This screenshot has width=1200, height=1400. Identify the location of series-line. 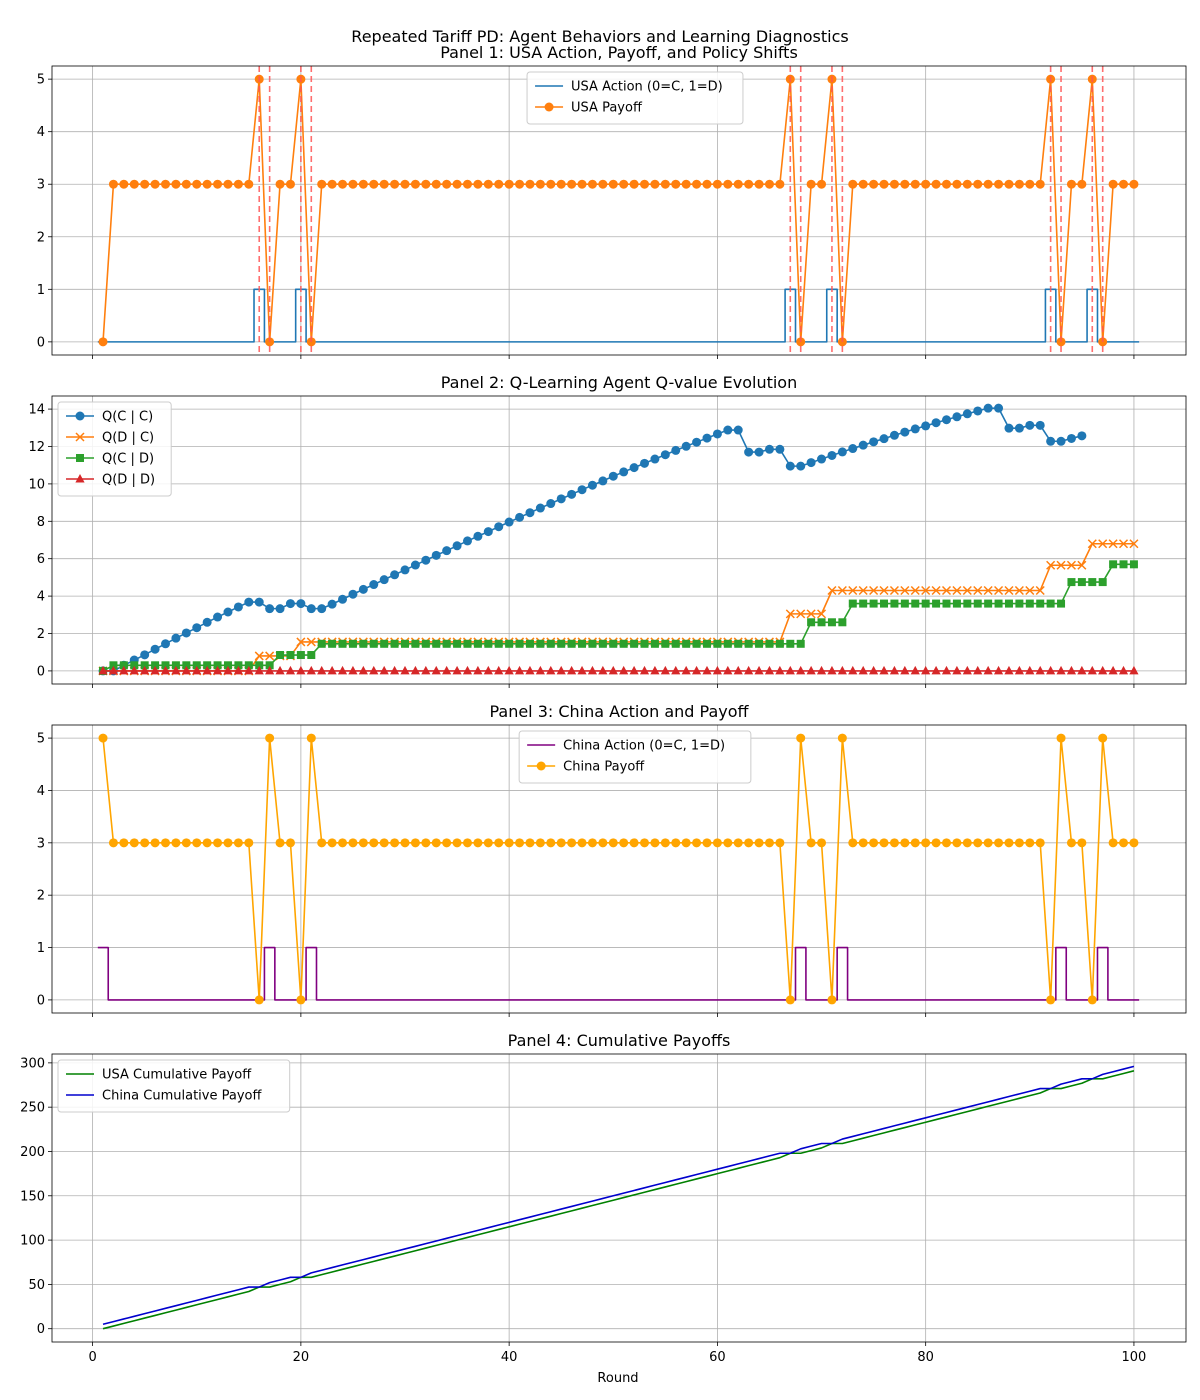
(618, 315).